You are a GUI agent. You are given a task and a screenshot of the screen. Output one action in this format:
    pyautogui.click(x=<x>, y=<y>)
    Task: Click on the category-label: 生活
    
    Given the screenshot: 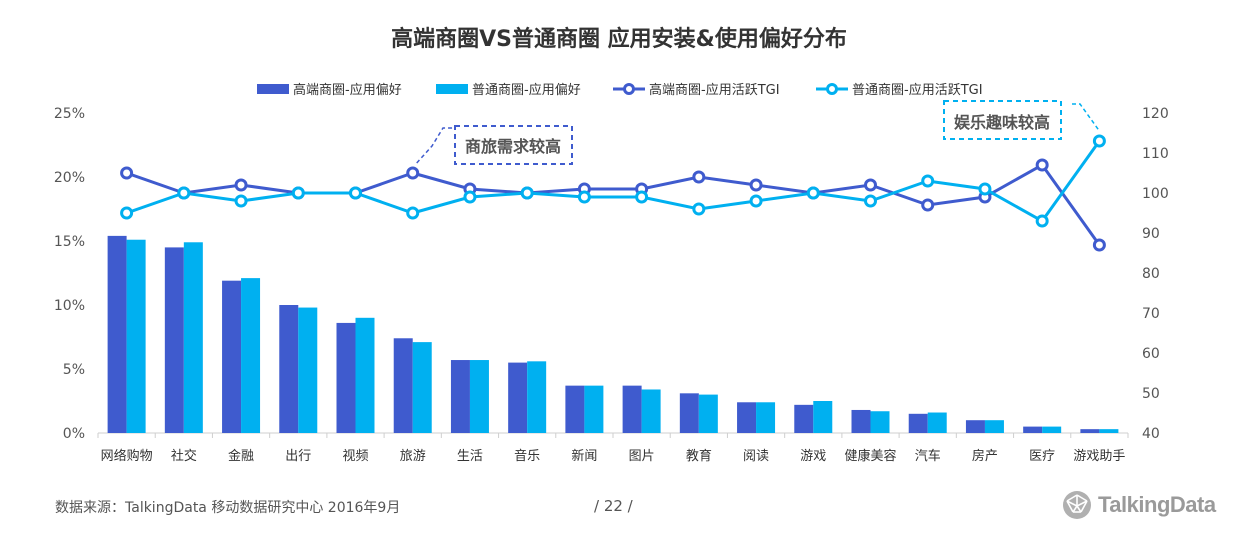 What is the action you would take?
    pyautogui.click(x=470, y=456)
    